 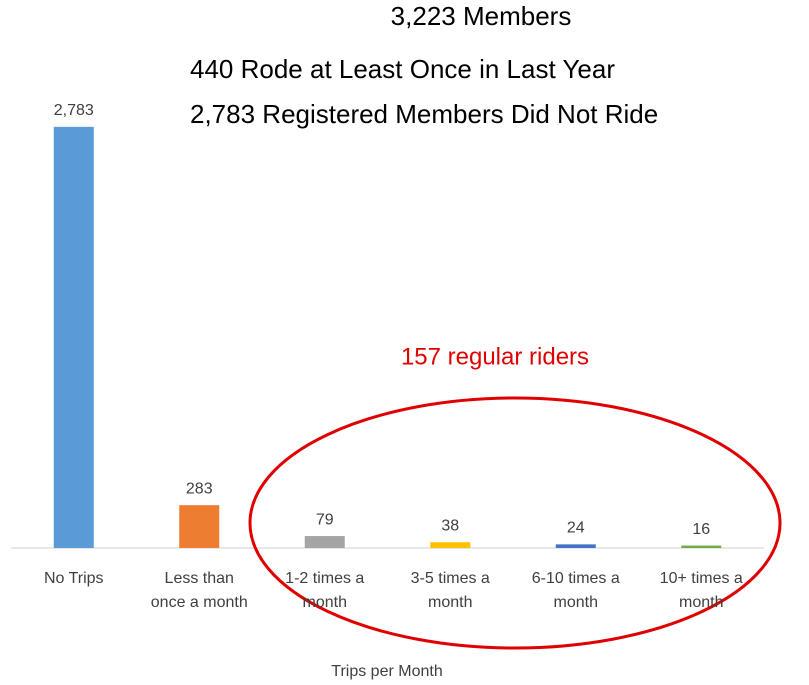 I want to click on annotation: 2,783 Registered Members Did Not Ride, so click(x=424, y=114).